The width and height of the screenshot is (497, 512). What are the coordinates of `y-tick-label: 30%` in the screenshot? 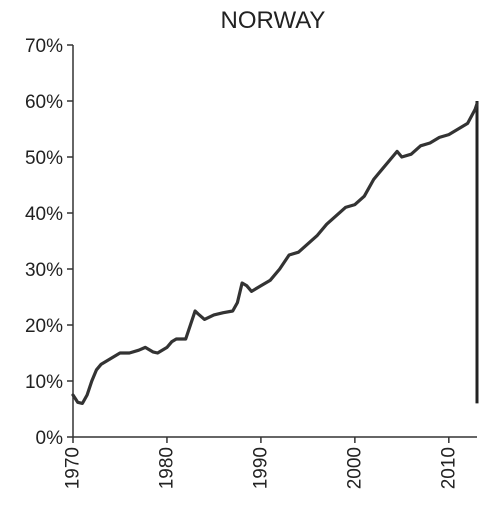 It's located at (44, 270).